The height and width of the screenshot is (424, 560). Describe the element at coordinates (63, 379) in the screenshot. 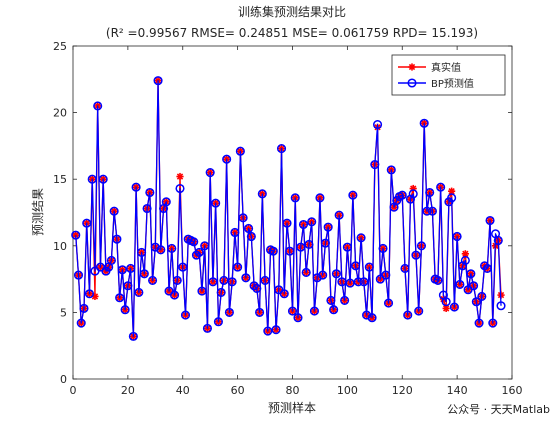

I see `y-tick-label: 0` at that location.